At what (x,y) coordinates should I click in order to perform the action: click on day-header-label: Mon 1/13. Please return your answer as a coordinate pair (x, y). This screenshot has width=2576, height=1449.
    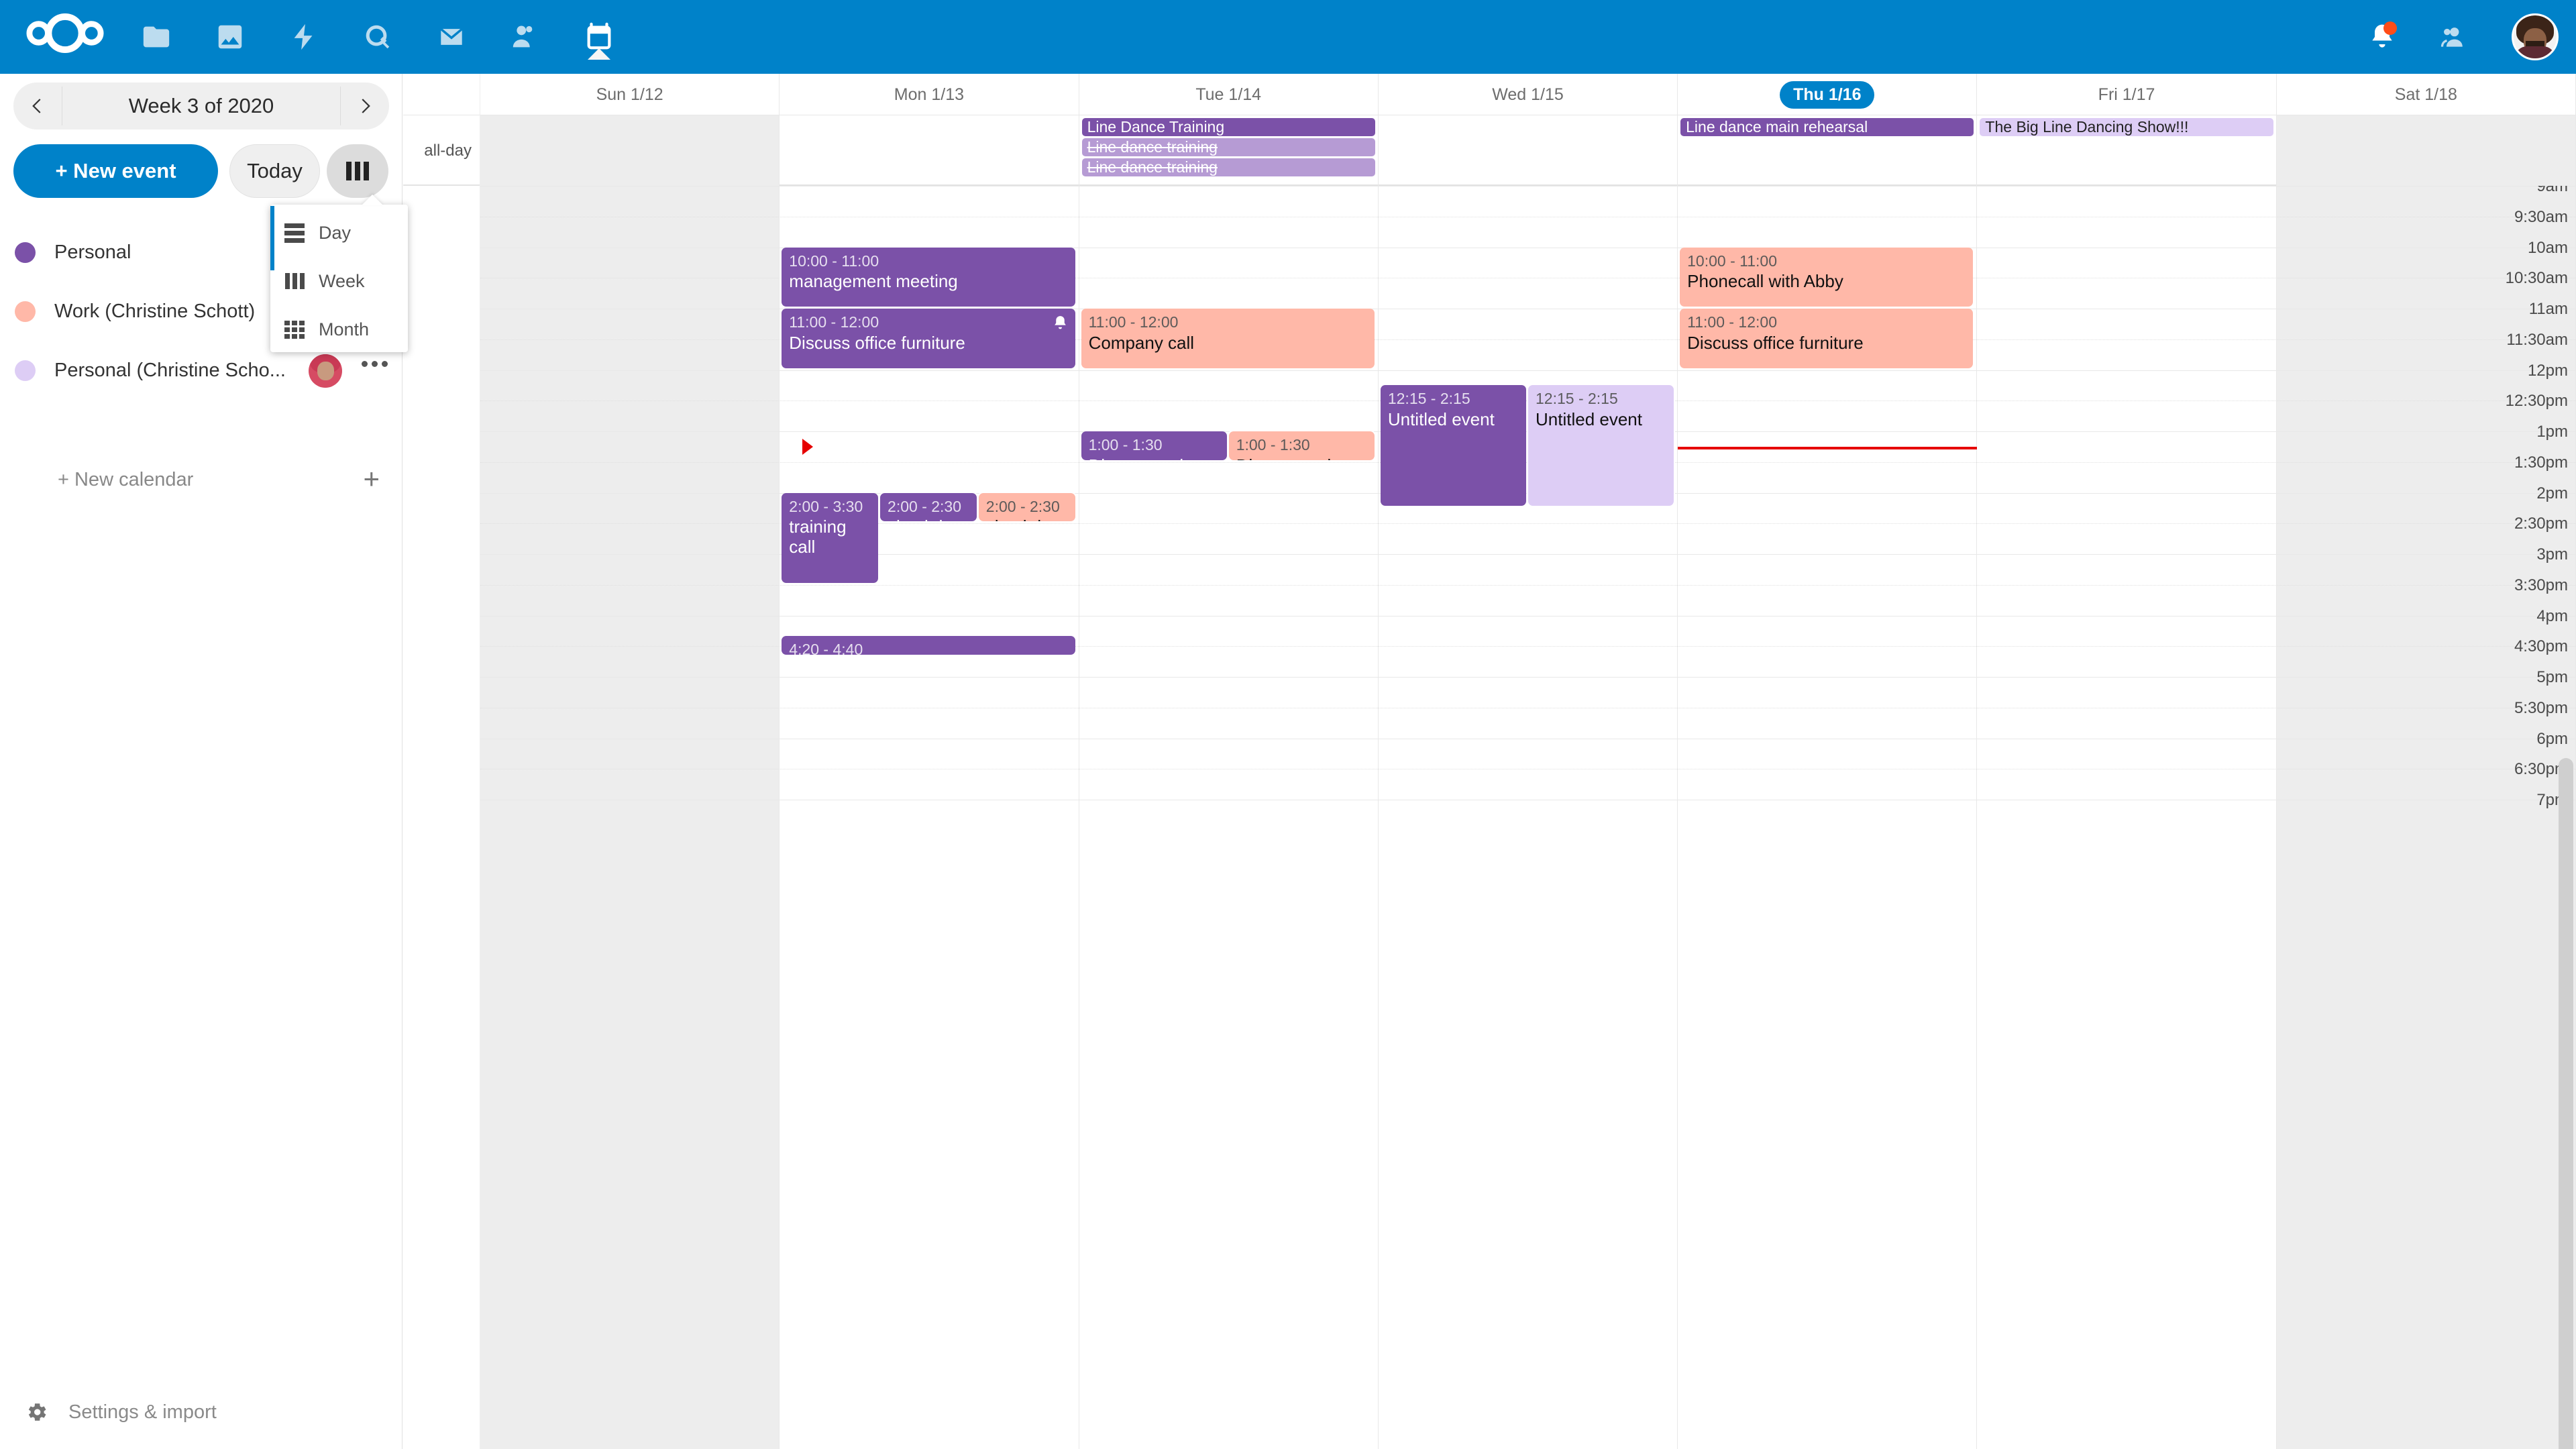
    Looking at the image, I should click on (929, 94).